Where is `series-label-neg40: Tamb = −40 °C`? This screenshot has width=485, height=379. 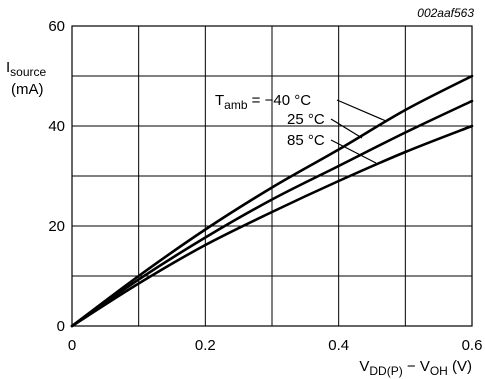
series-label-neg40: Tamb = −40 °C is located at coordinates (263, 102).